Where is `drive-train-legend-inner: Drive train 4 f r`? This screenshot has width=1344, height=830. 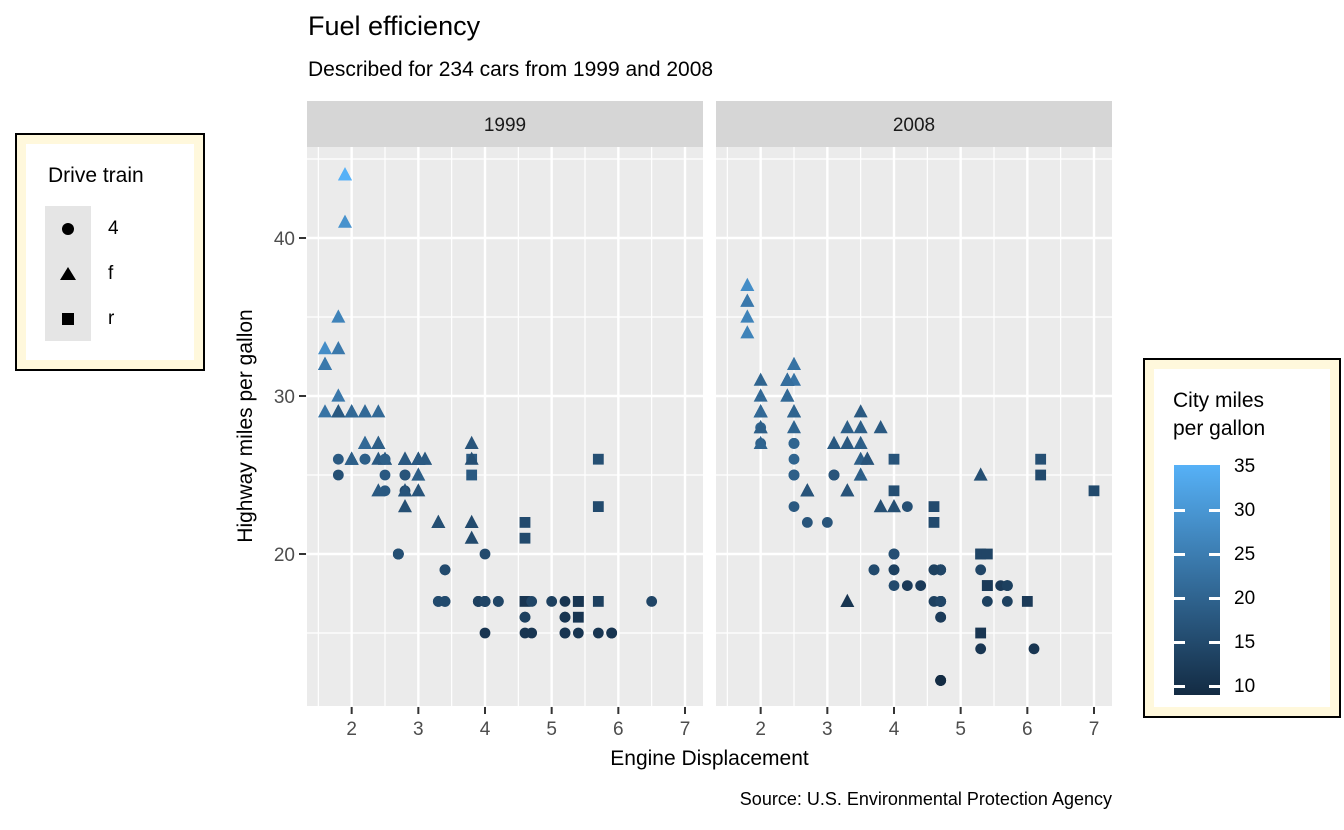
drive-train-legend-inner: Drive train 4 f r is located at coordinates (110, 252).